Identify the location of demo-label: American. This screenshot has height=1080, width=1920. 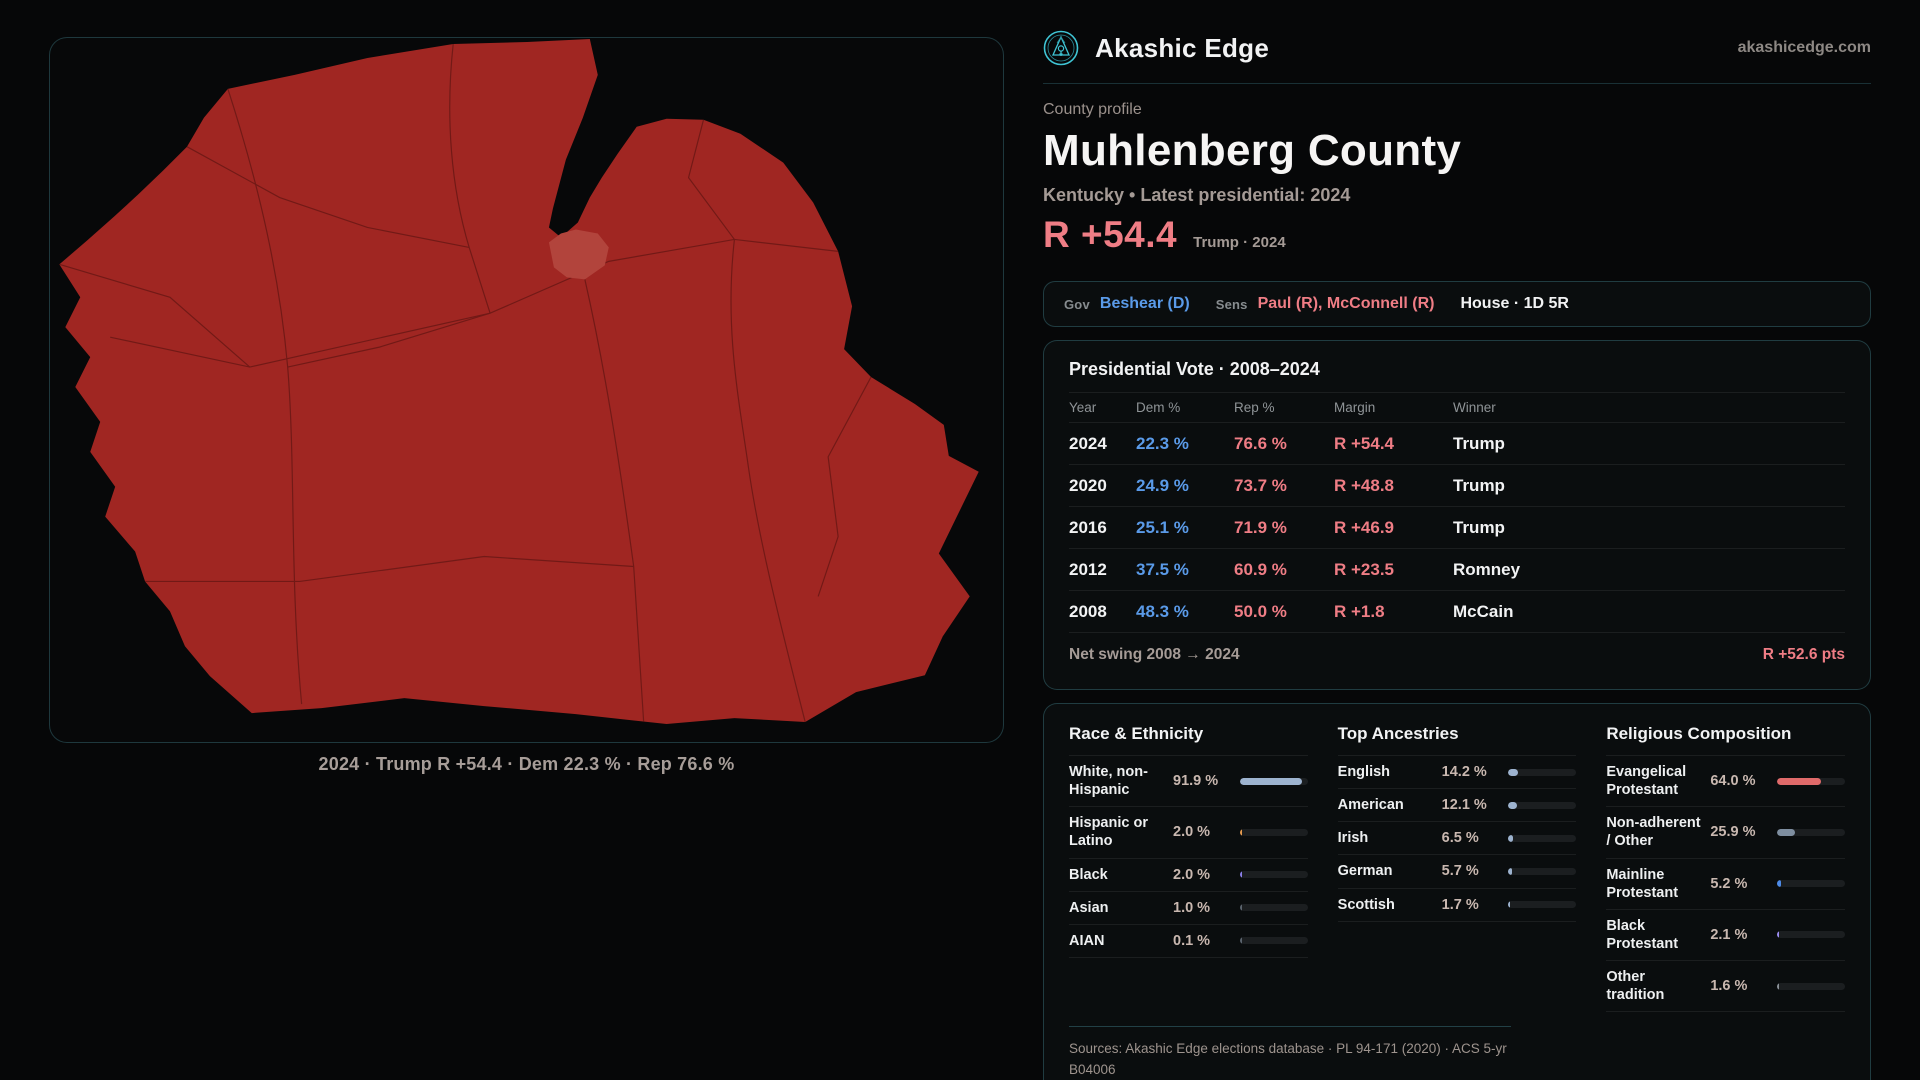
(1370, 805).